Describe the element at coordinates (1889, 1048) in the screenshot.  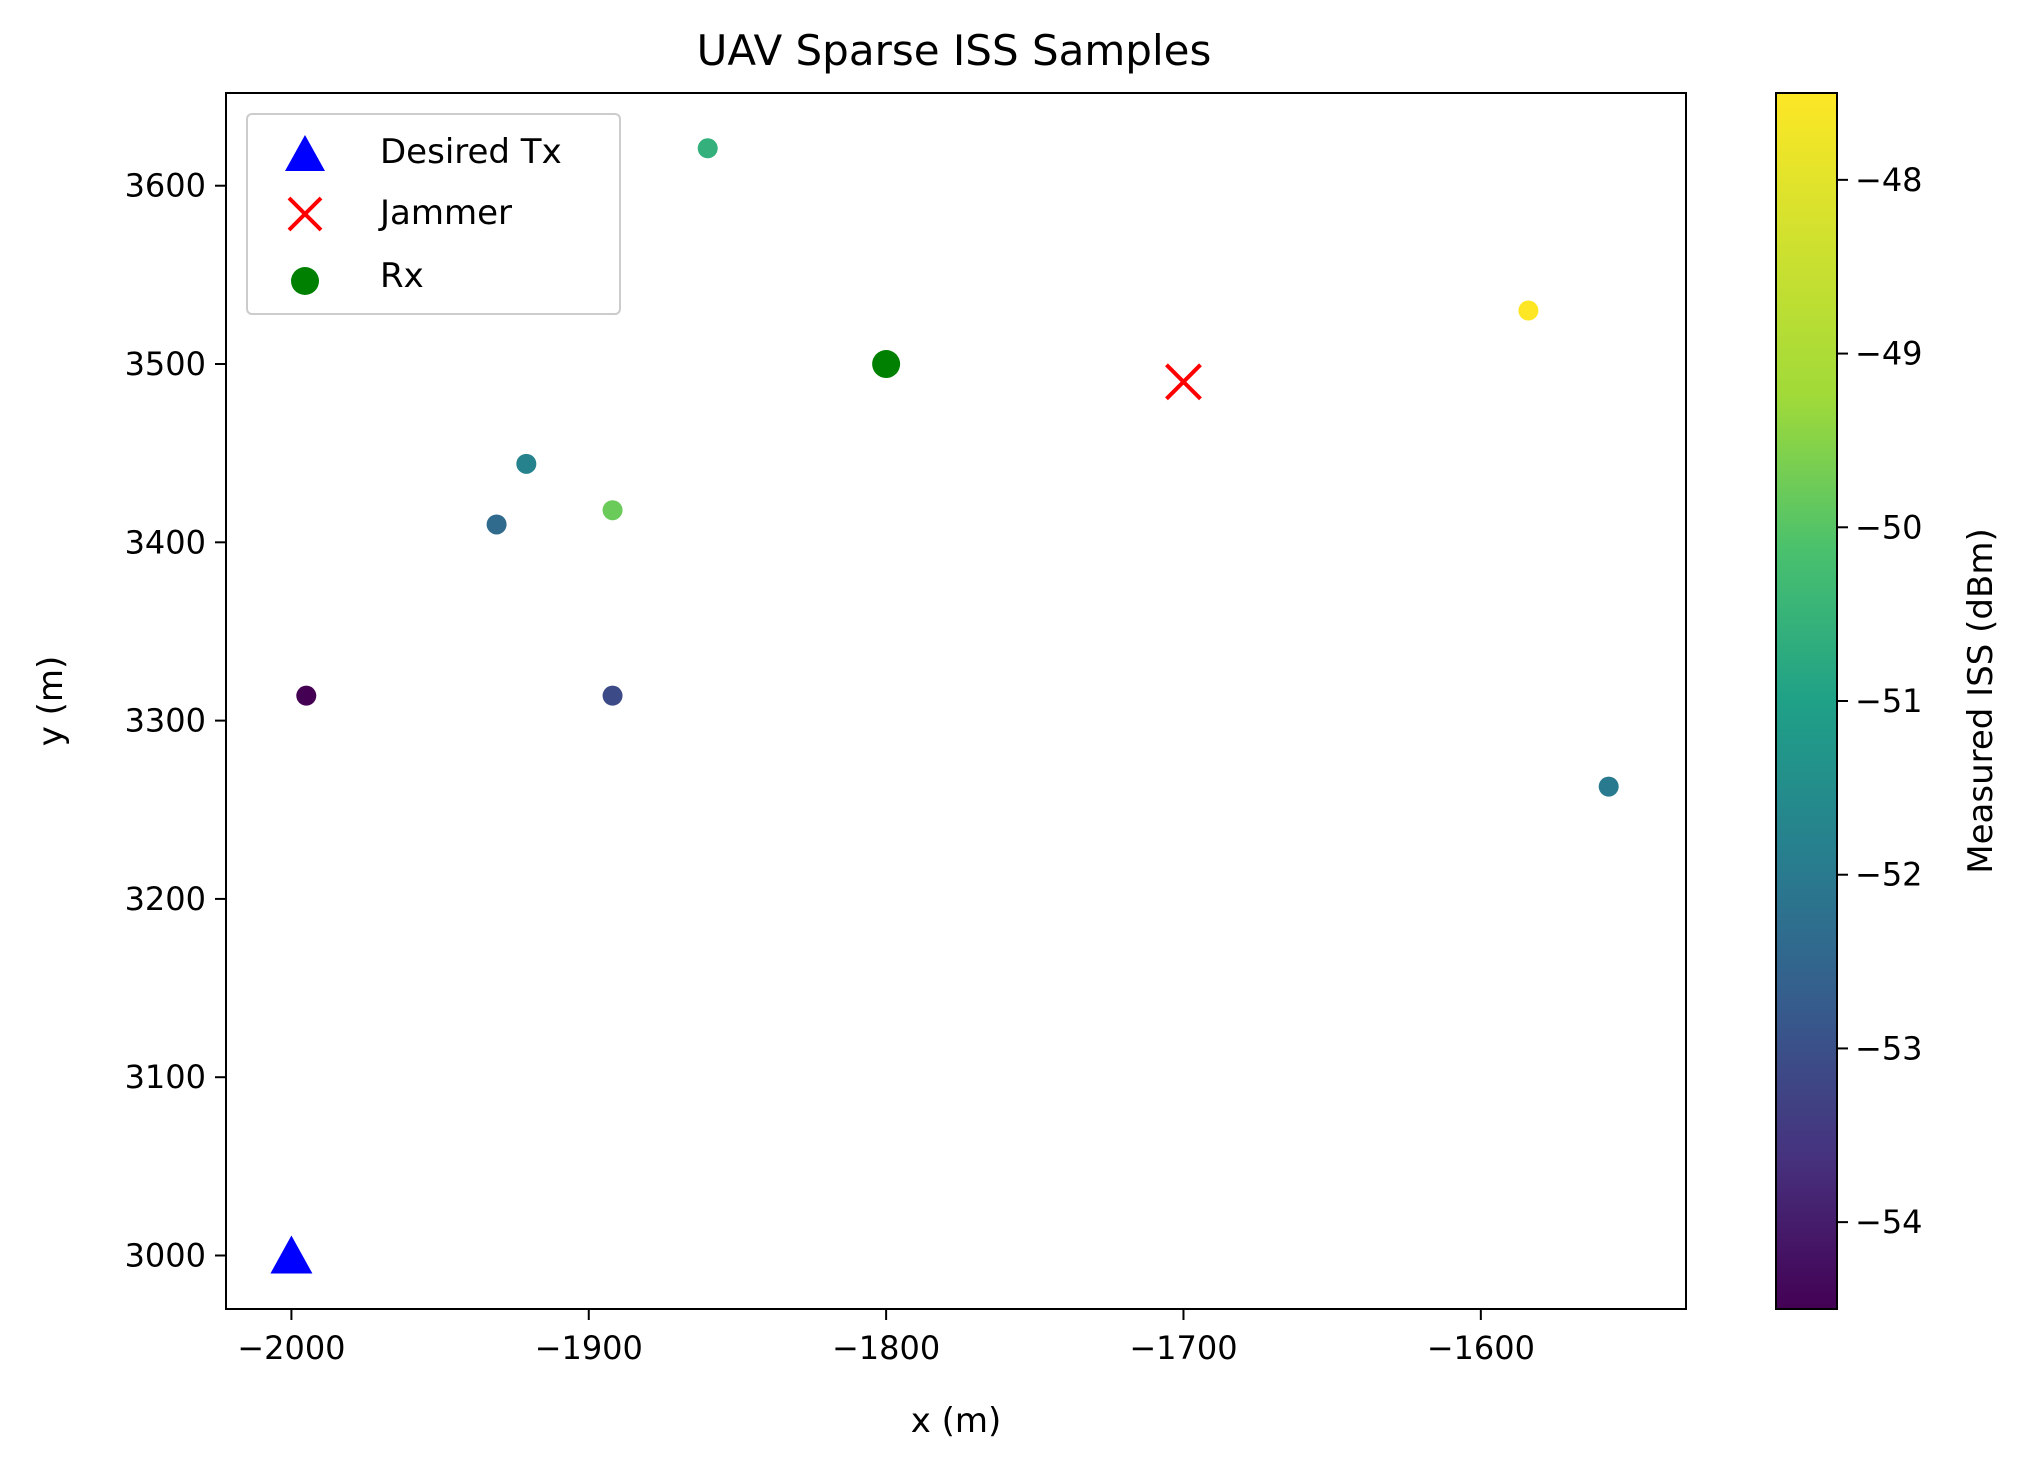
I see `colorbar-tick-label: −53` at that location.